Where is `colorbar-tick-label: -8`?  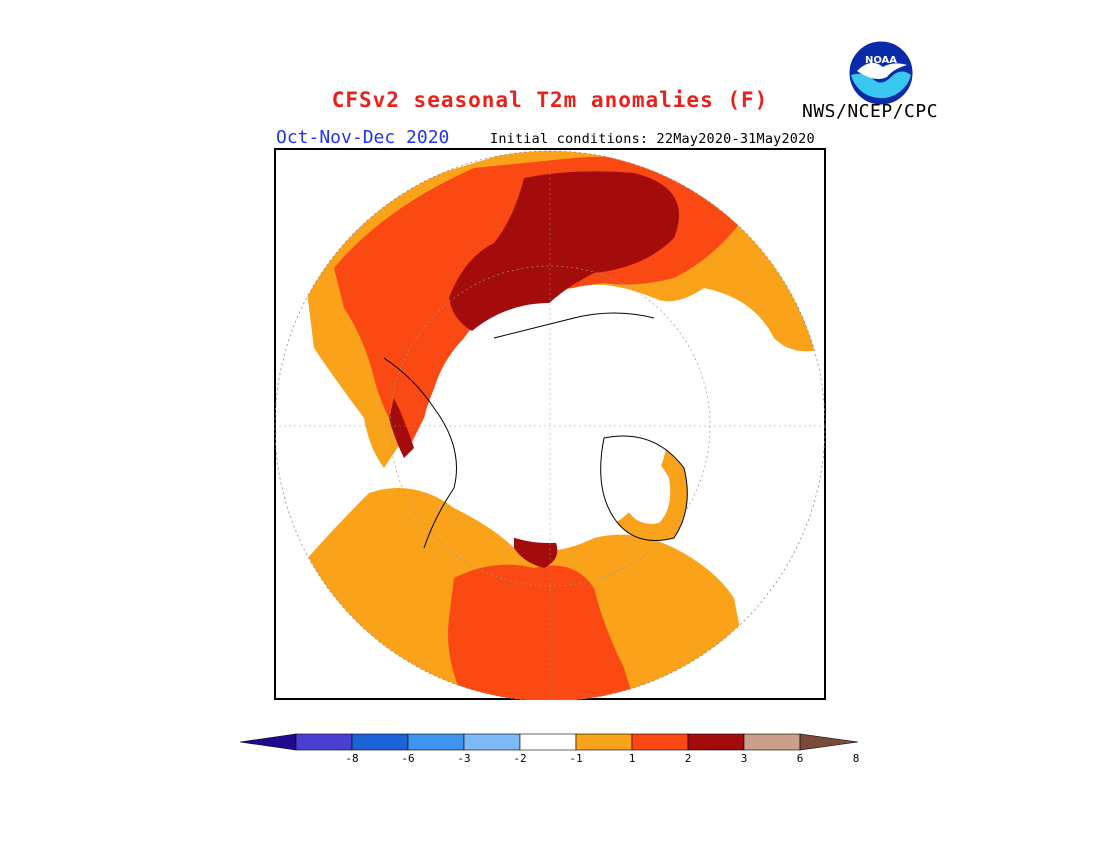
colorbar-tick-label: -8 is located at coordinates (352, 758).